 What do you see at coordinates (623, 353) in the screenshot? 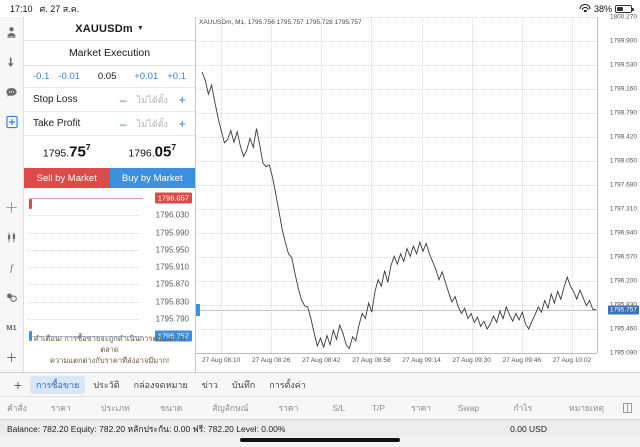
I see `chart-y-tick-label: 1795.090` at bounding box center [623, 353].